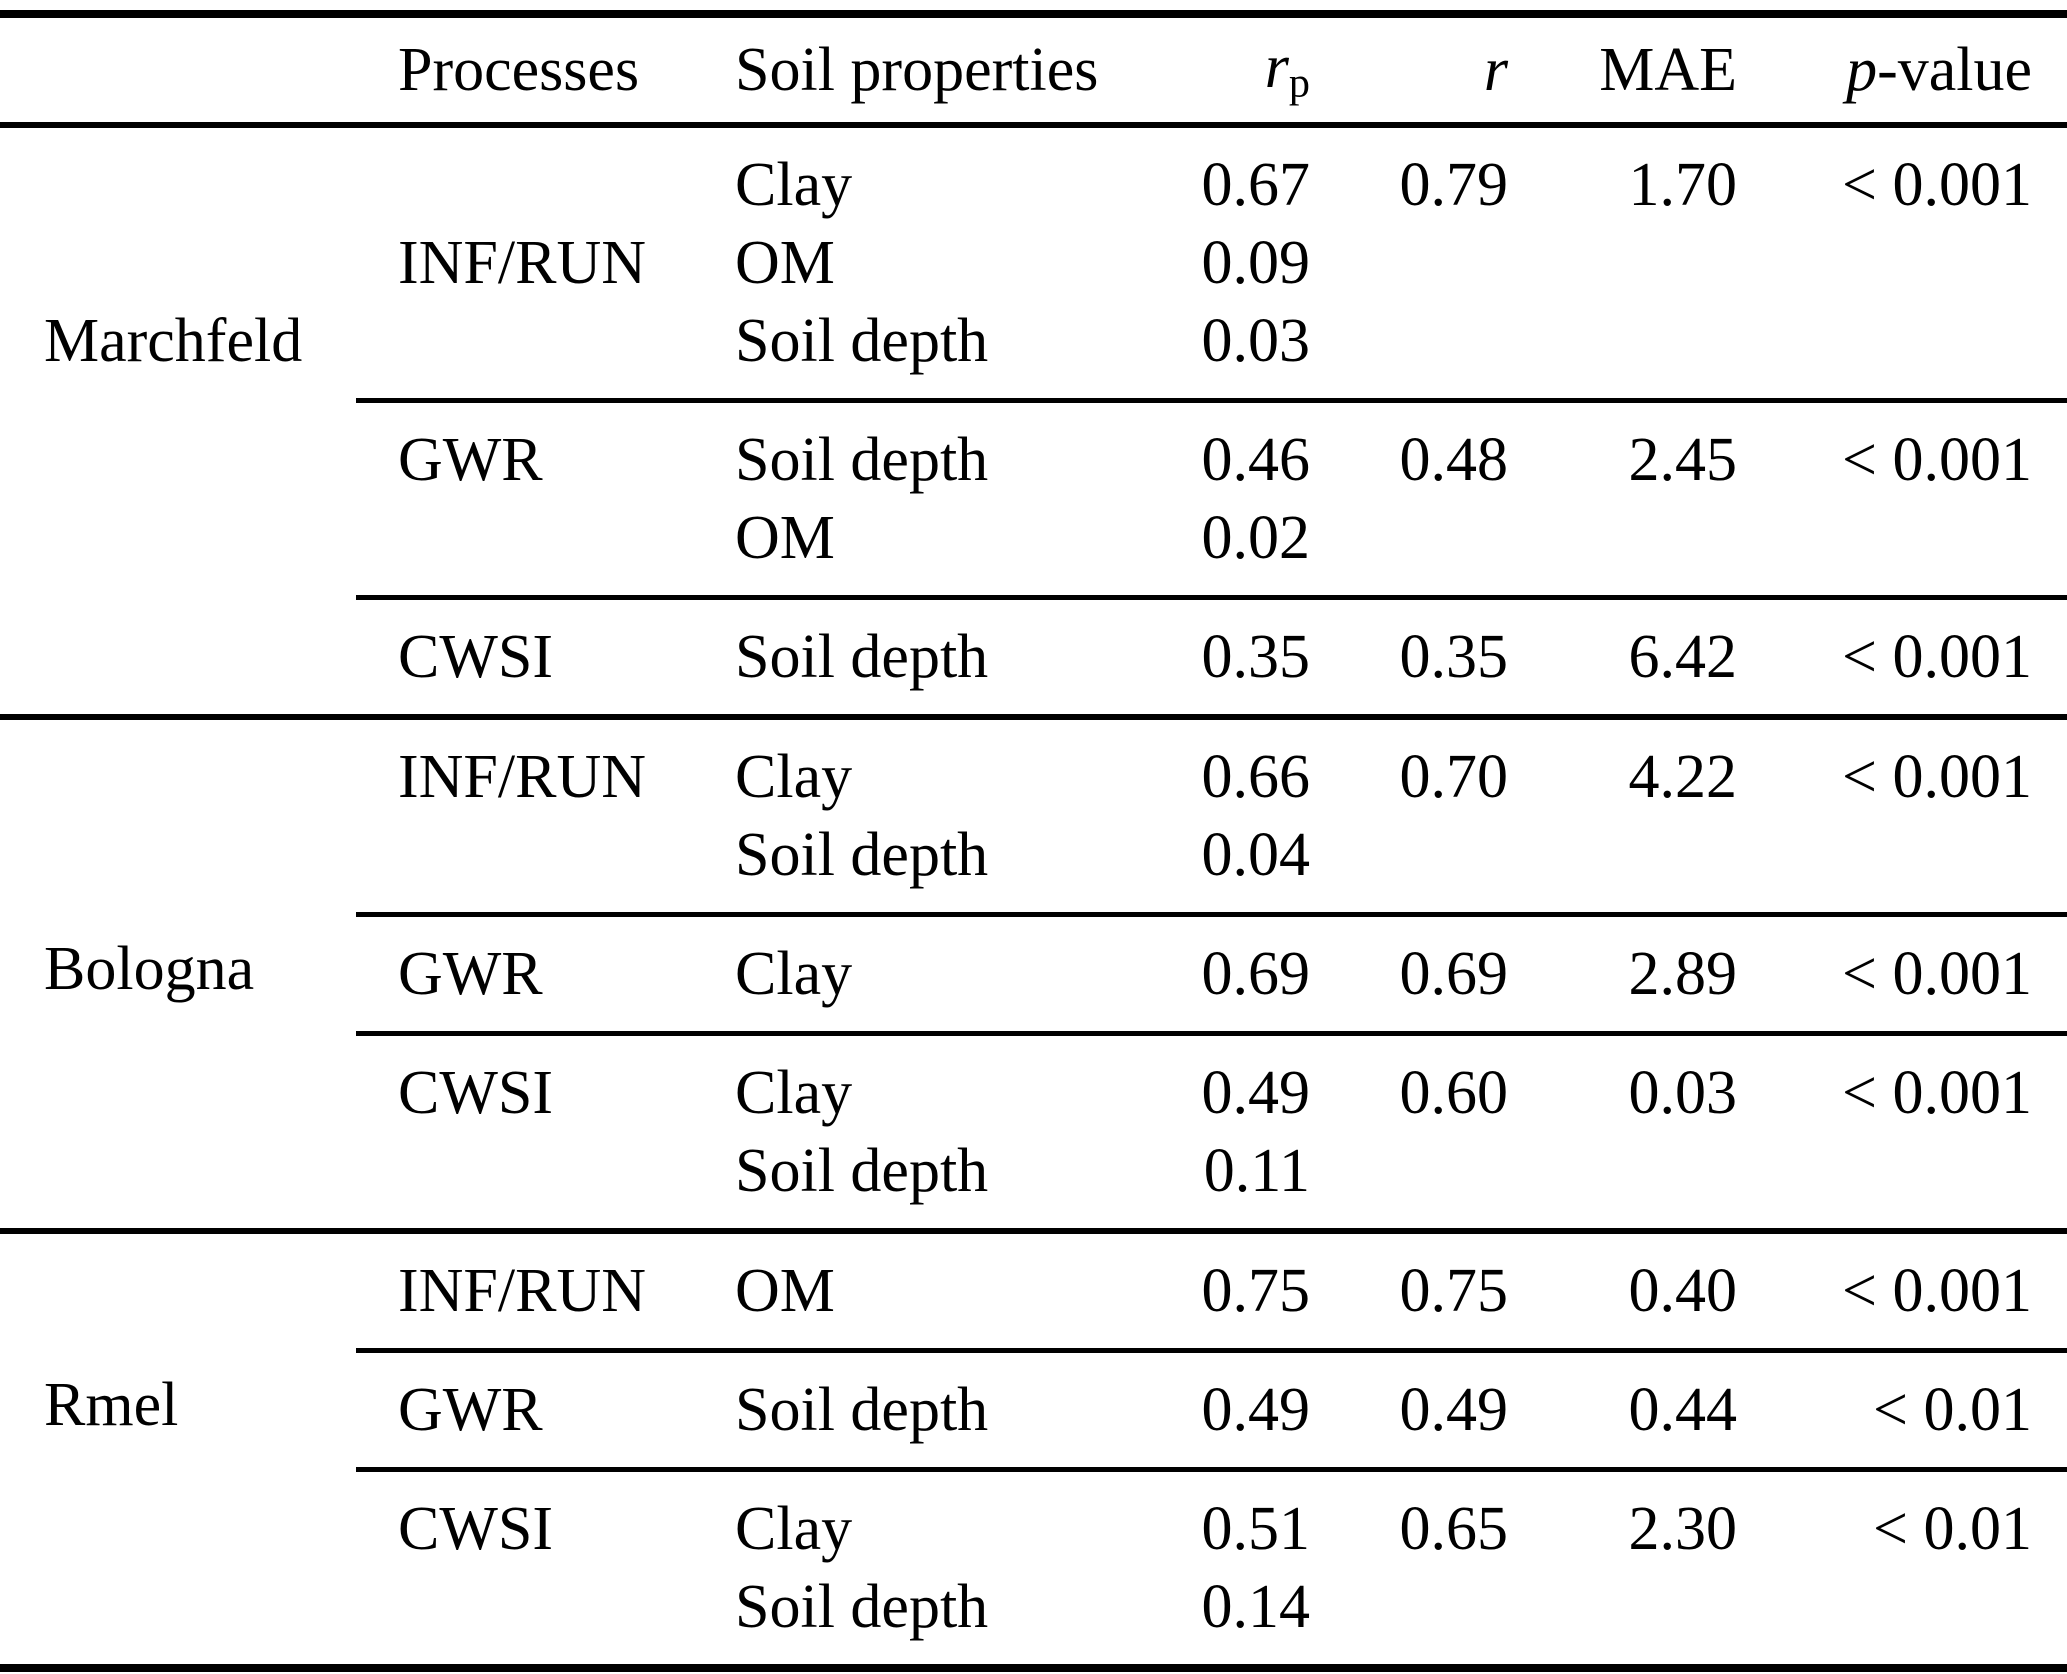 The image size is (2067, 1674). I want to click on process-subsection: INF/RUN OM 0.75 0.75 0.40 < 0.001, so click(1033, 1291).